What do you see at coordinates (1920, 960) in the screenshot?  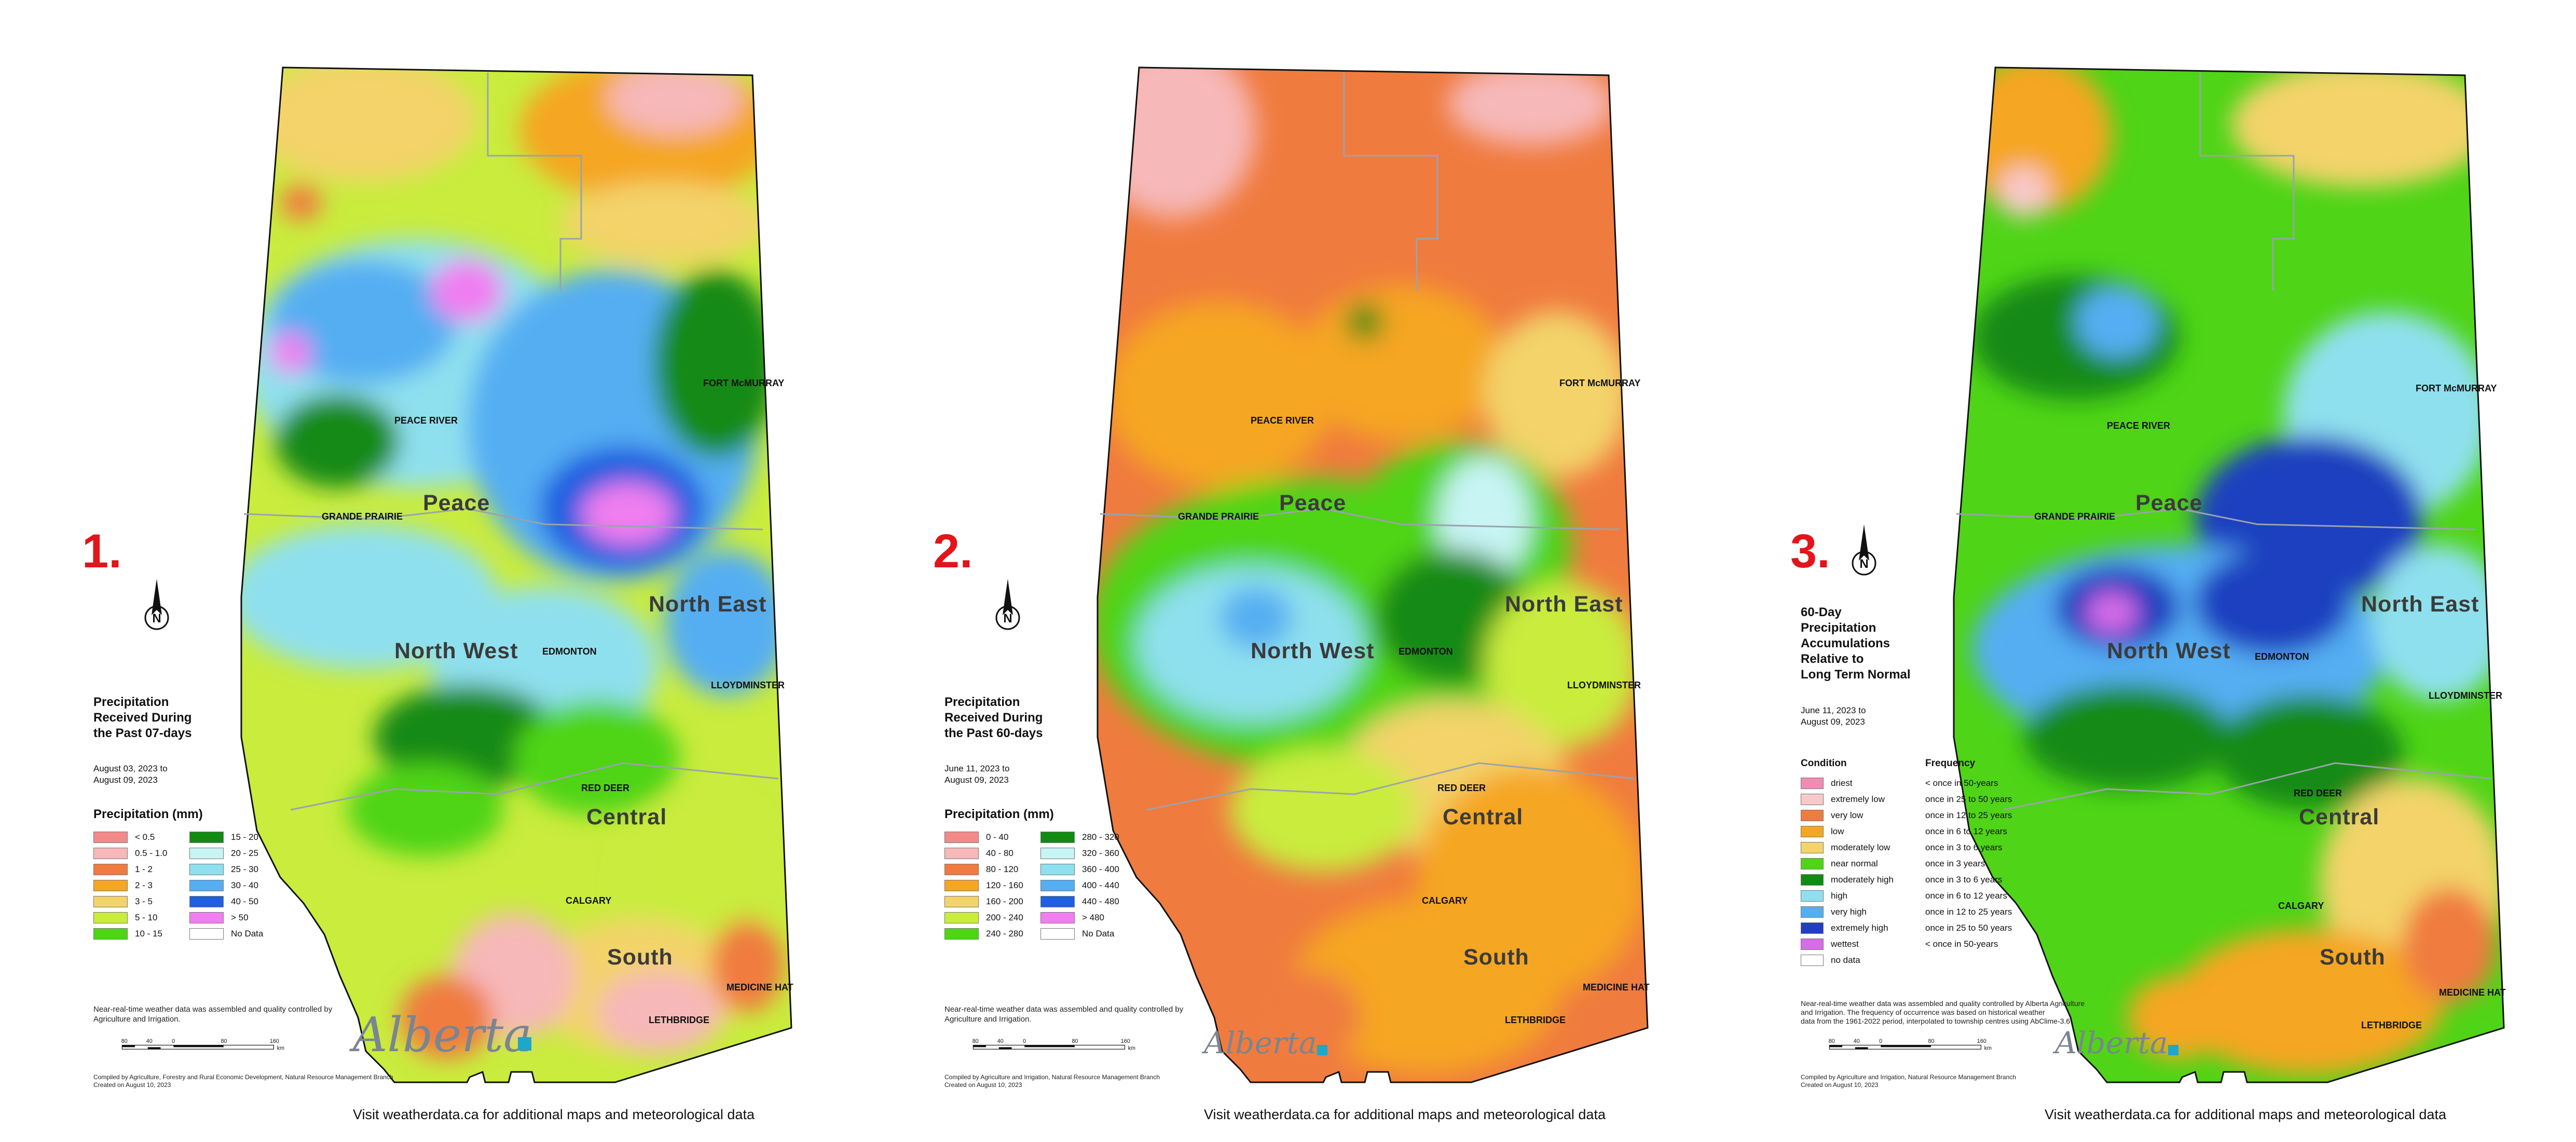 I see `legend-item: no data` at bounding box center [1920, 960].